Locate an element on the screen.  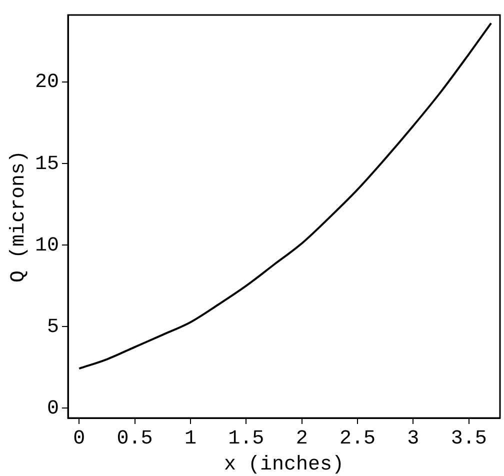
x-tick-label: 1 is located at coordinates (190, 438).